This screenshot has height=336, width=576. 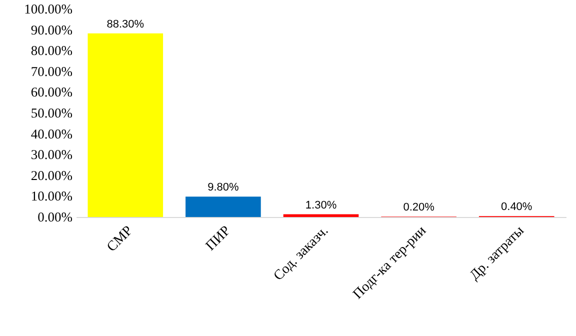 I want to click on data-label: 9.80%, so click(x=224, y=188).